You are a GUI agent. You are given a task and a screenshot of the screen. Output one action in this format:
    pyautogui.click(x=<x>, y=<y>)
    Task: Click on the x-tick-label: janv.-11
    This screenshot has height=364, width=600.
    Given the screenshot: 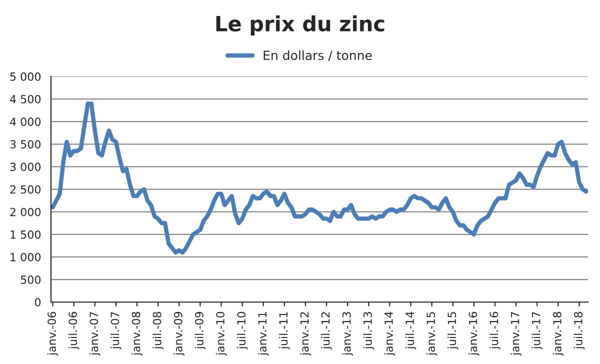 What is the action you would take?
    pyautogui.click(x=263, y=334)
    